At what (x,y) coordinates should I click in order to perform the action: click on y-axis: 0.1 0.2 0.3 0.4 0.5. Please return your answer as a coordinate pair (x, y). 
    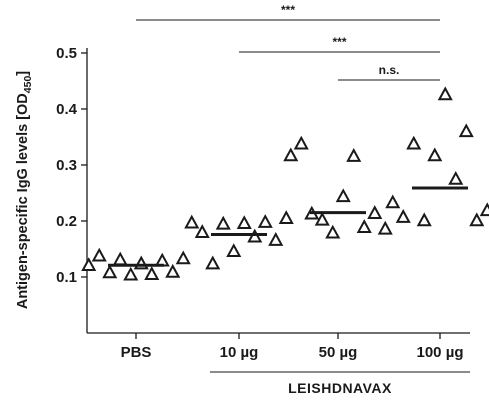
    Looking at the image, I should click on (72, 189).